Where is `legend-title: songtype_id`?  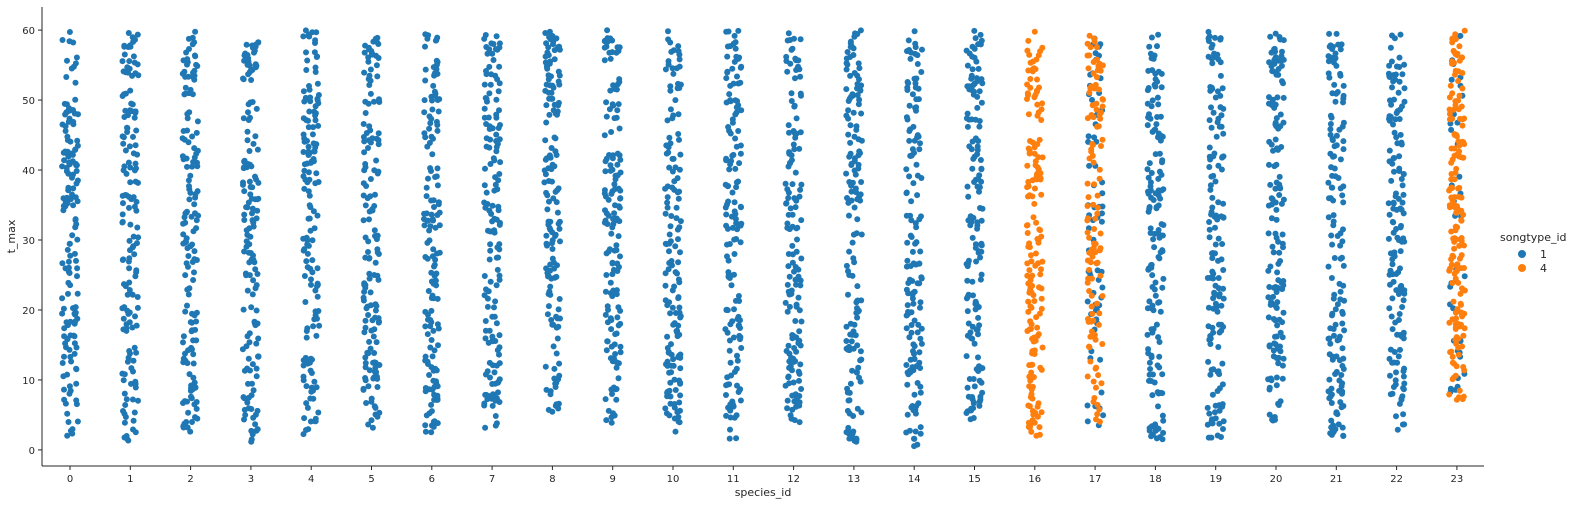
legend-title: songtype_id is located at coordinates (1533, 237).